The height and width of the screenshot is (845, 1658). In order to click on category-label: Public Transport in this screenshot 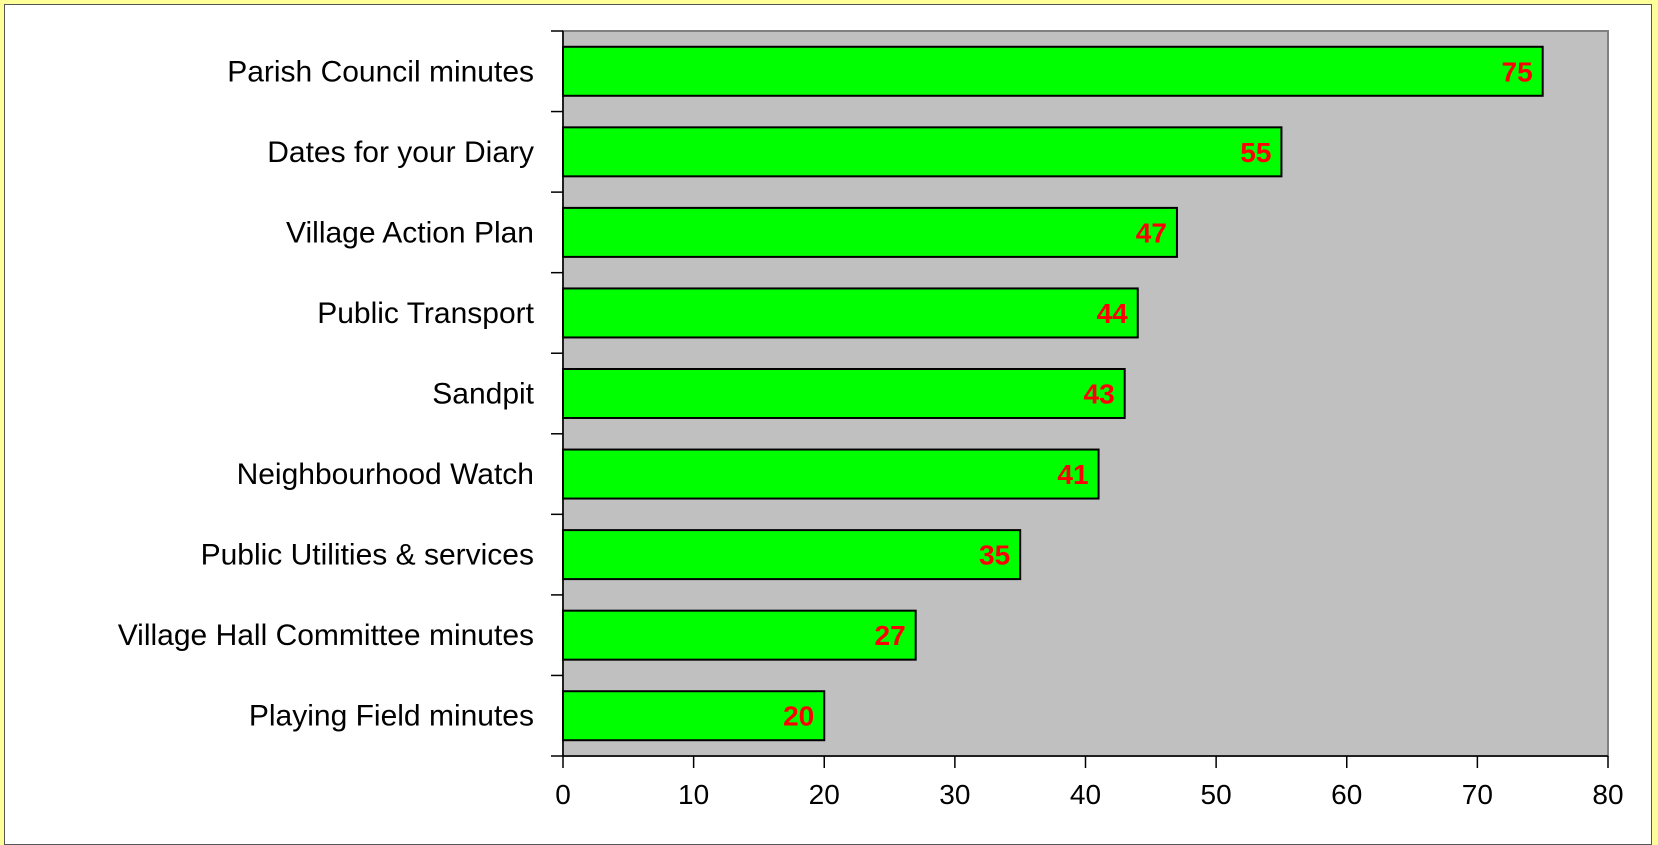, I will do `click(425, 313)`.